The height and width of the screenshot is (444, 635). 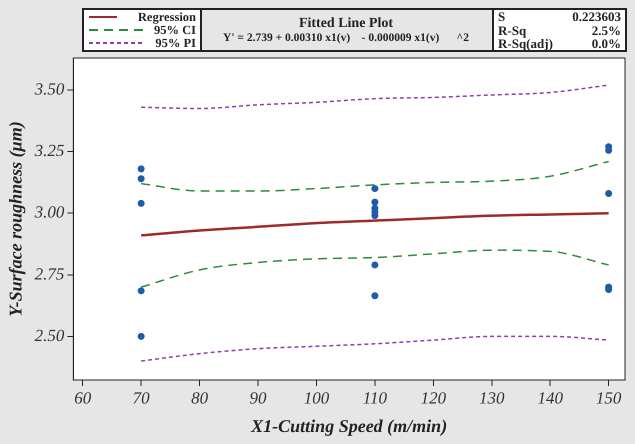 What do you see at coordinates (49, 150) in the screenshot?
I see `y-tick-label: 3.25` at bounding box center [49, 150].